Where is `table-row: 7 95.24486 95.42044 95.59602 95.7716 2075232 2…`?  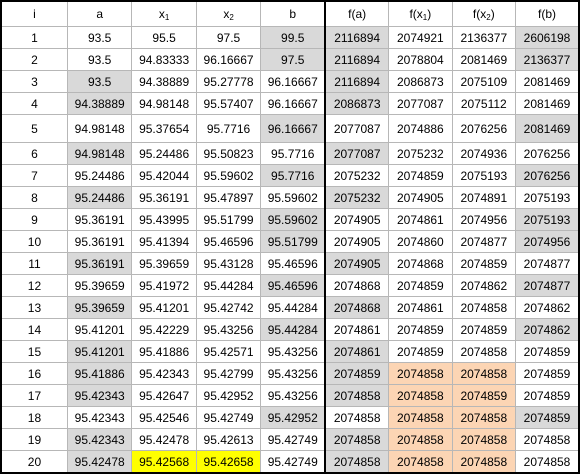
table-row: 7 95.24486 95.42044 95.59602 95.7716 2075232 2… is located at coordinates (290, 175).